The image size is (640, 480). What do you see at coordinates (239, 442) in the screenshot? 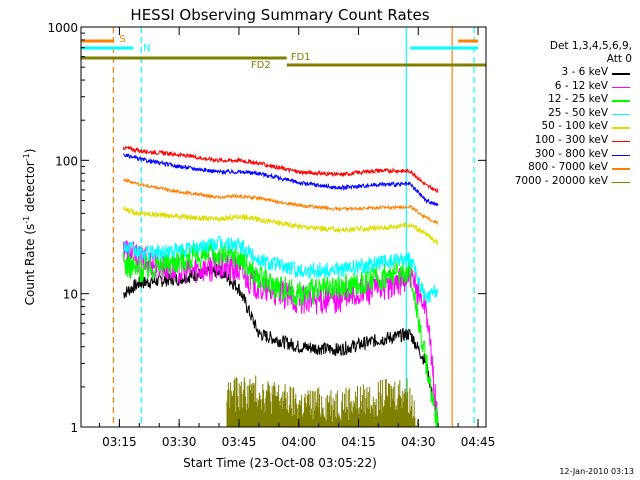
I see `x-tick-label-2: 03:45` at bounding box center [239, 442].